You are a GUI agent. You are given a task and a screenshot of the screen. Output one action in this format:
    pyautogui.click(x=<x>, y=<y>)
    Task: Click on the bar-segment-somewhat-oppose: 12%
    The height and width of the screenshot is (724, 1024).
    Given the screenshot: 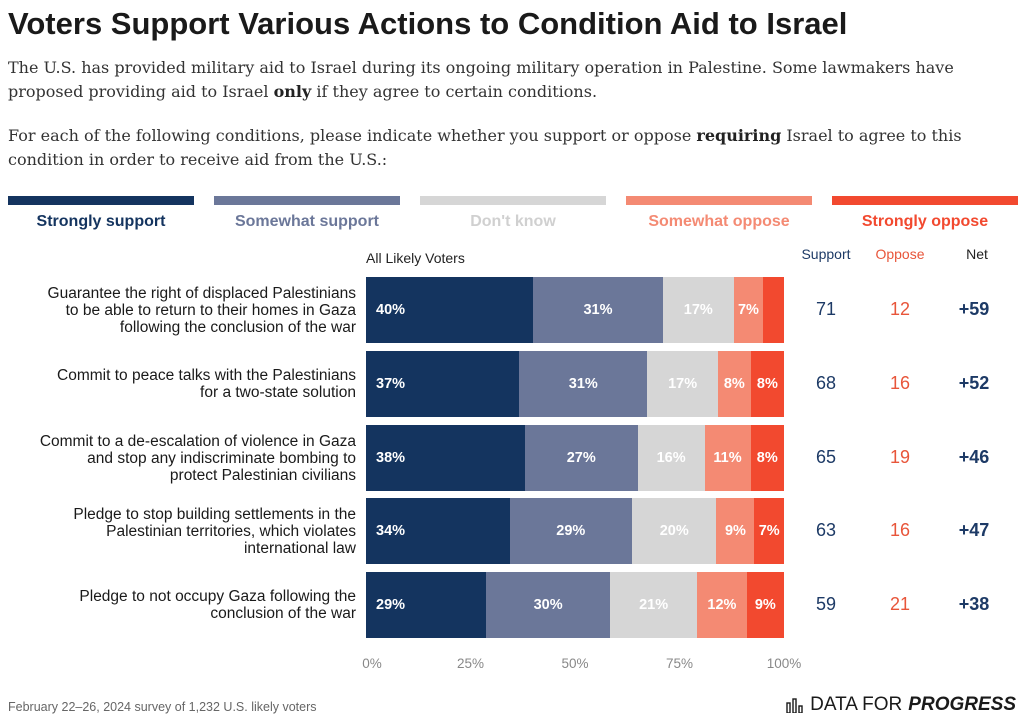 What is the action you would take?
    pyautogui.click(x=722, y=605)
    